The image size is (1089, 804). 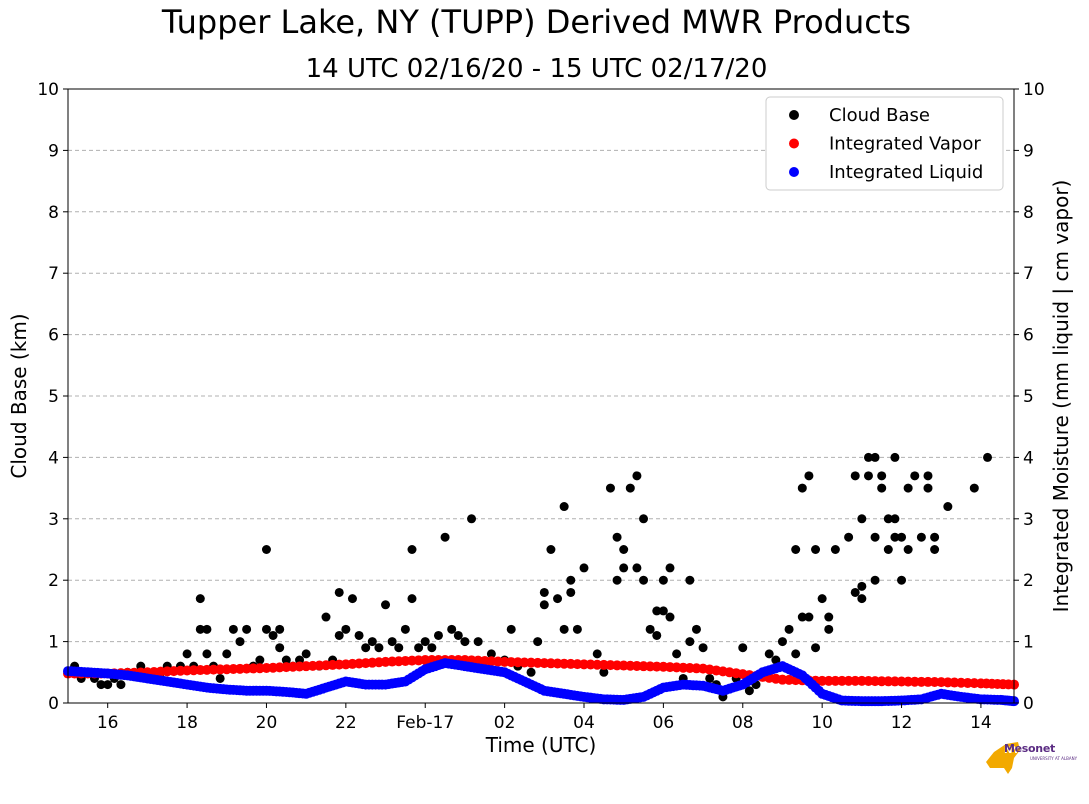 What do you see at coordinates (1028, 151) in the screenshot?
I see `y-tick-label-right: 9` at bounding box center [1028, 151].